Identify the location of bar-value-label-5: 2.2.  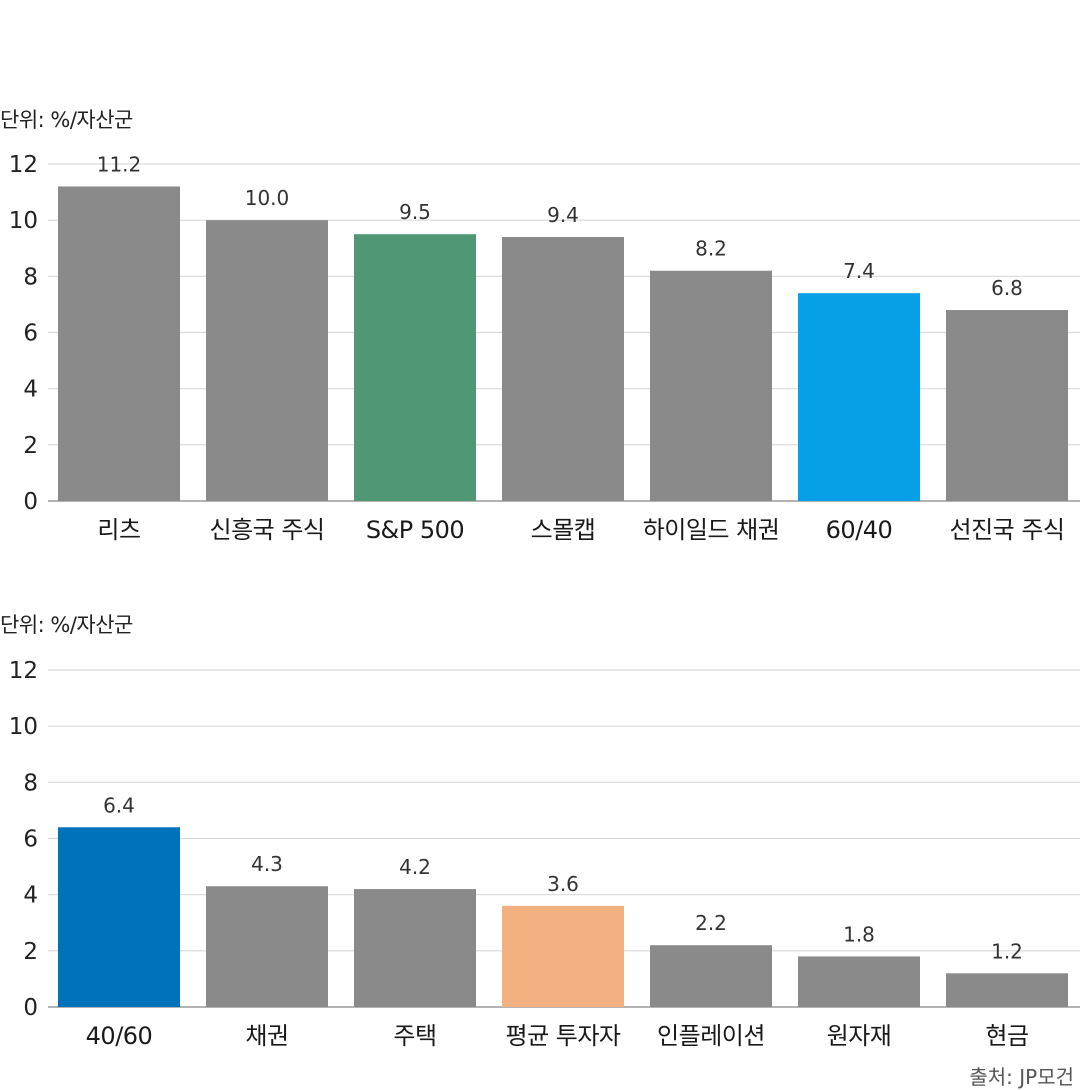
(711, 923).